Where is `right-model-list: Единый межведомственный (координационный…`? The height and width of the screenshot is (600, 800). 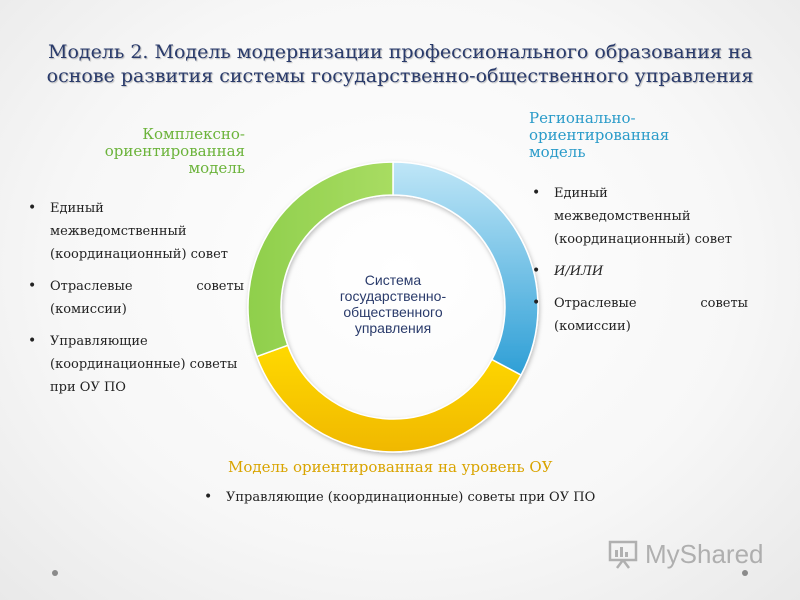 right-model-list: Единый межведомственный (координационный… is located at coordinates (638, 264).